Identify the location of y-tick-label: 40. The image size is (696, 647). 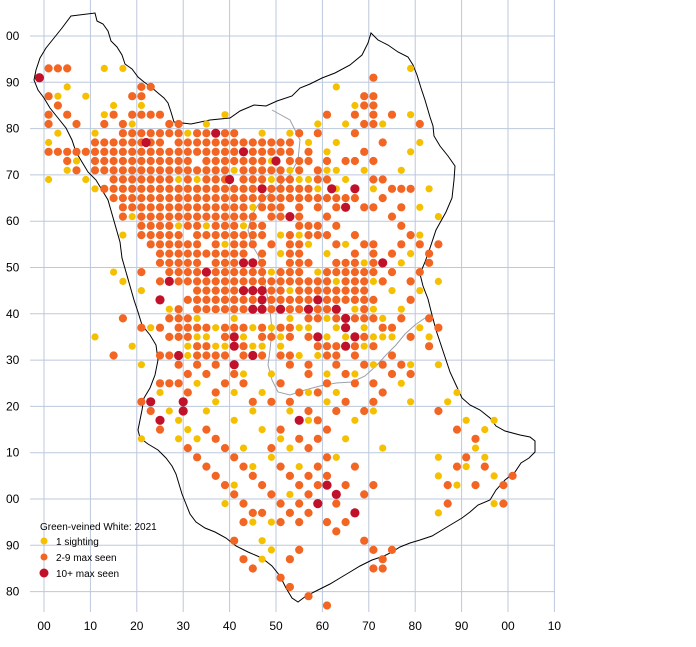
(13, 314).